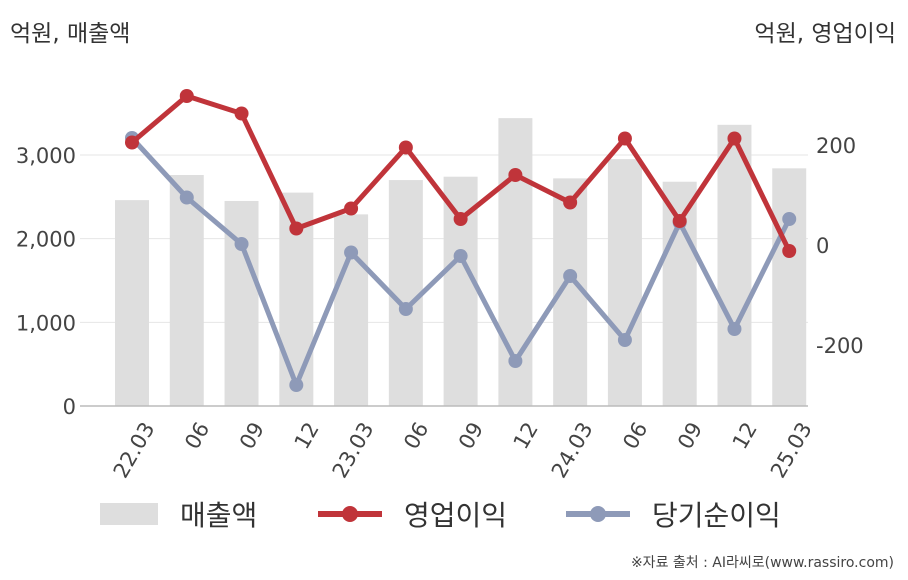  What do you see at coordinates (840, 346) in the screenshot?
I see `right-tick-label: -200` at bounding box center [840, 346].